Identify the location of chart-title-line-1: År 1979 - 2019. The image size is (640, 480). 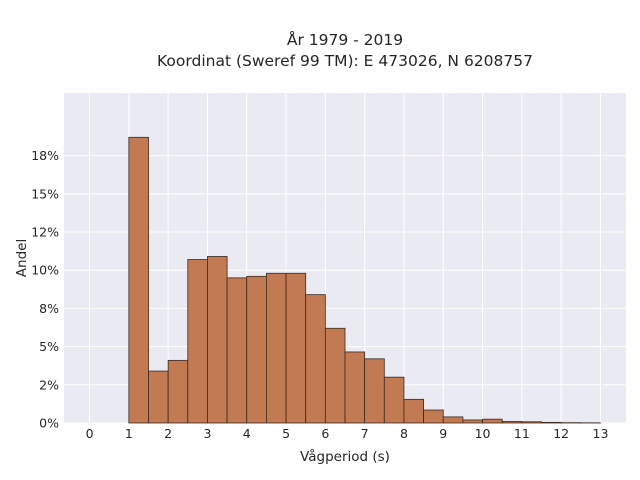
(345, 39).